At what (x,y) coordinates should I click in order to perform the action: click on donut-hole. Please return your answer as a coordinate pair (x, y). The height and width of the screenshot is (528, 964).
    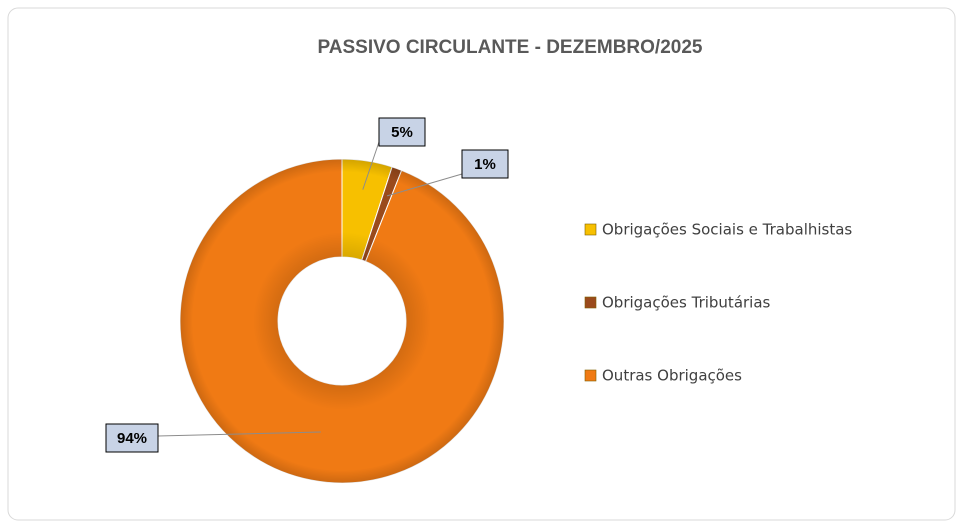
    Looking at the image, I should click on (342, 321).